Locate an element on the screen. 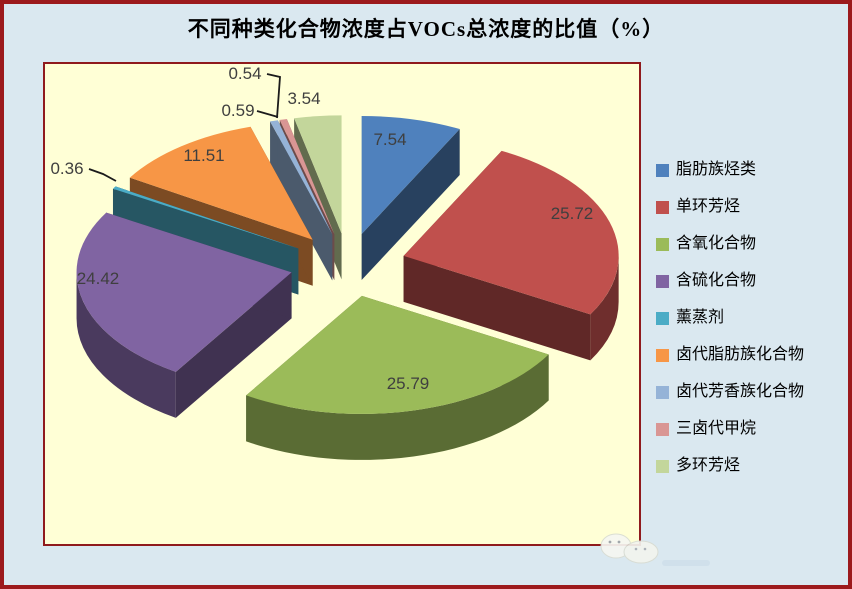 The width and height of the screenshot is (852, 589). legend-label: 含硫化合物 is located at coordinates (716, 280).